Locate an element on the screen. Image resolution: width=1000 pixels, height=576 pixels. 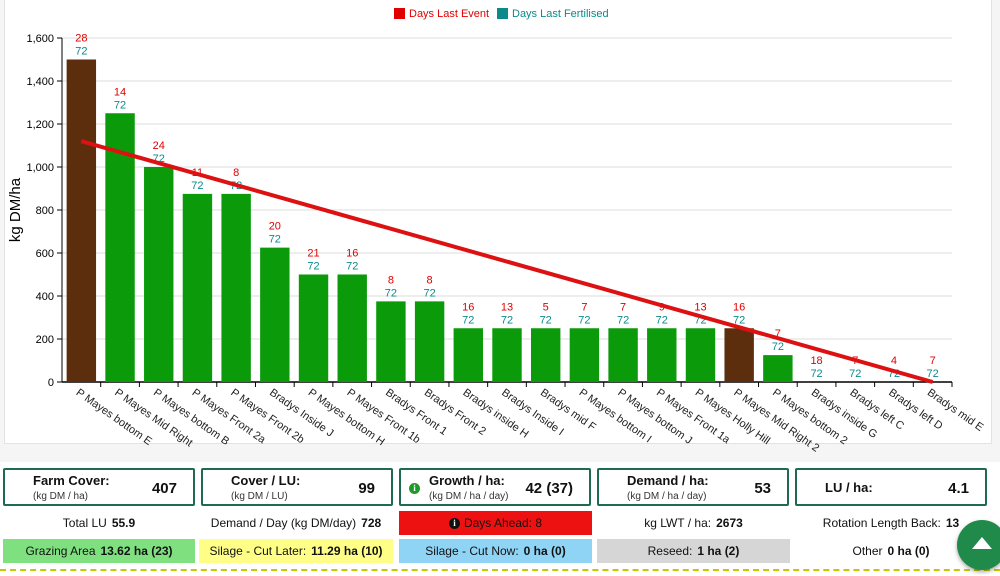
demand-value: 53 is located at coordinates (762, 488).